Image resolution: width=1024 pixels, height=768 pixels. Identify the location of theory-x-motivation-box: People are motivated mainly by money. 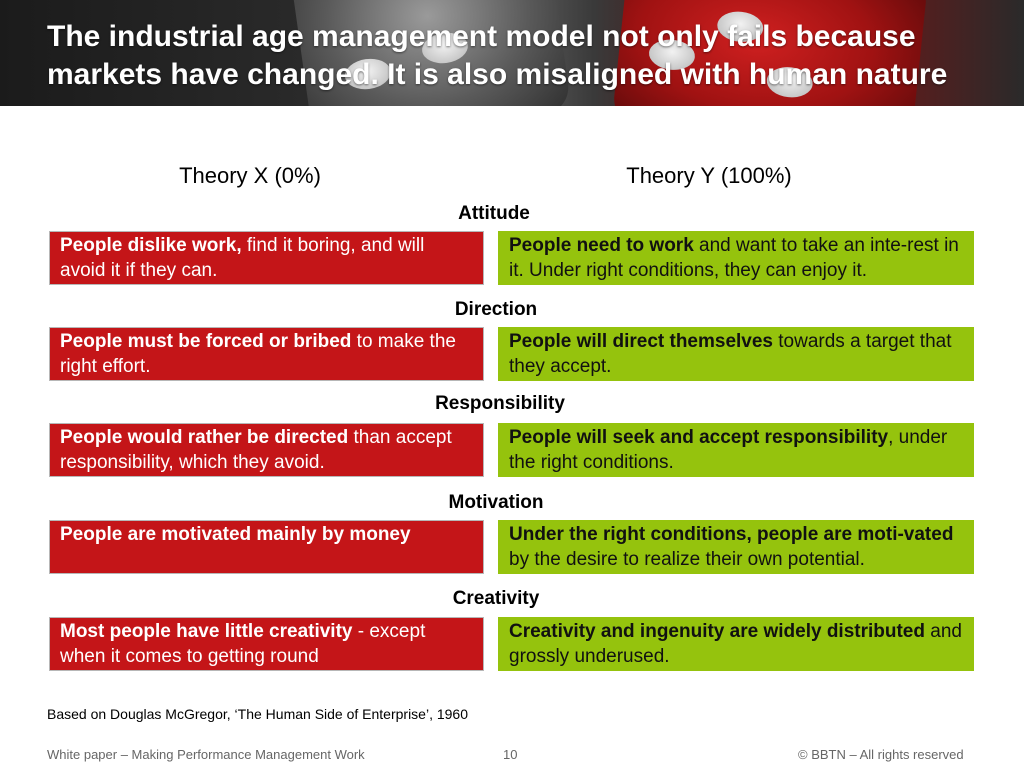
(266, 547).